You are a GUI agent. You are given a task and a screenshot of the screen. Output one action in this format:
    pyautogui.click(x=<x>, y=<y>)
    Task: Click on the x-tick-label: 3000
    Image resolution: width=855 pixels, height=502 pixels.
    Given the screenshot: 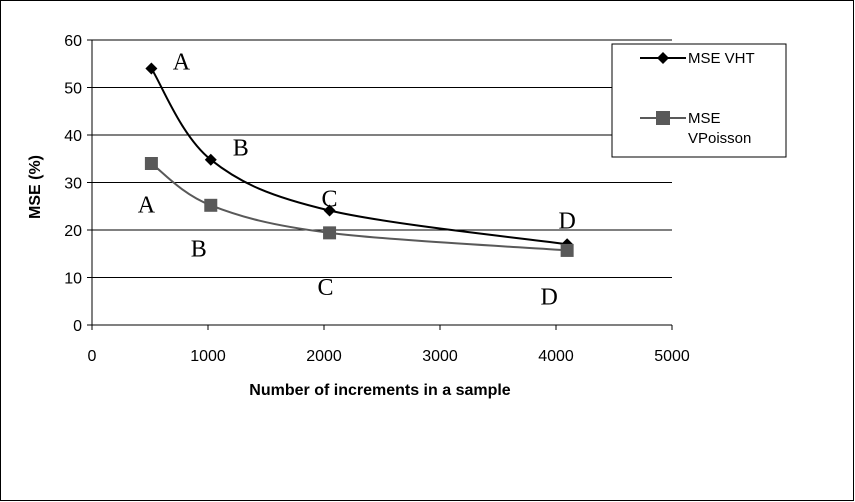 What is the action you would take?
    pyautogui.click(x=440, y=356)
    